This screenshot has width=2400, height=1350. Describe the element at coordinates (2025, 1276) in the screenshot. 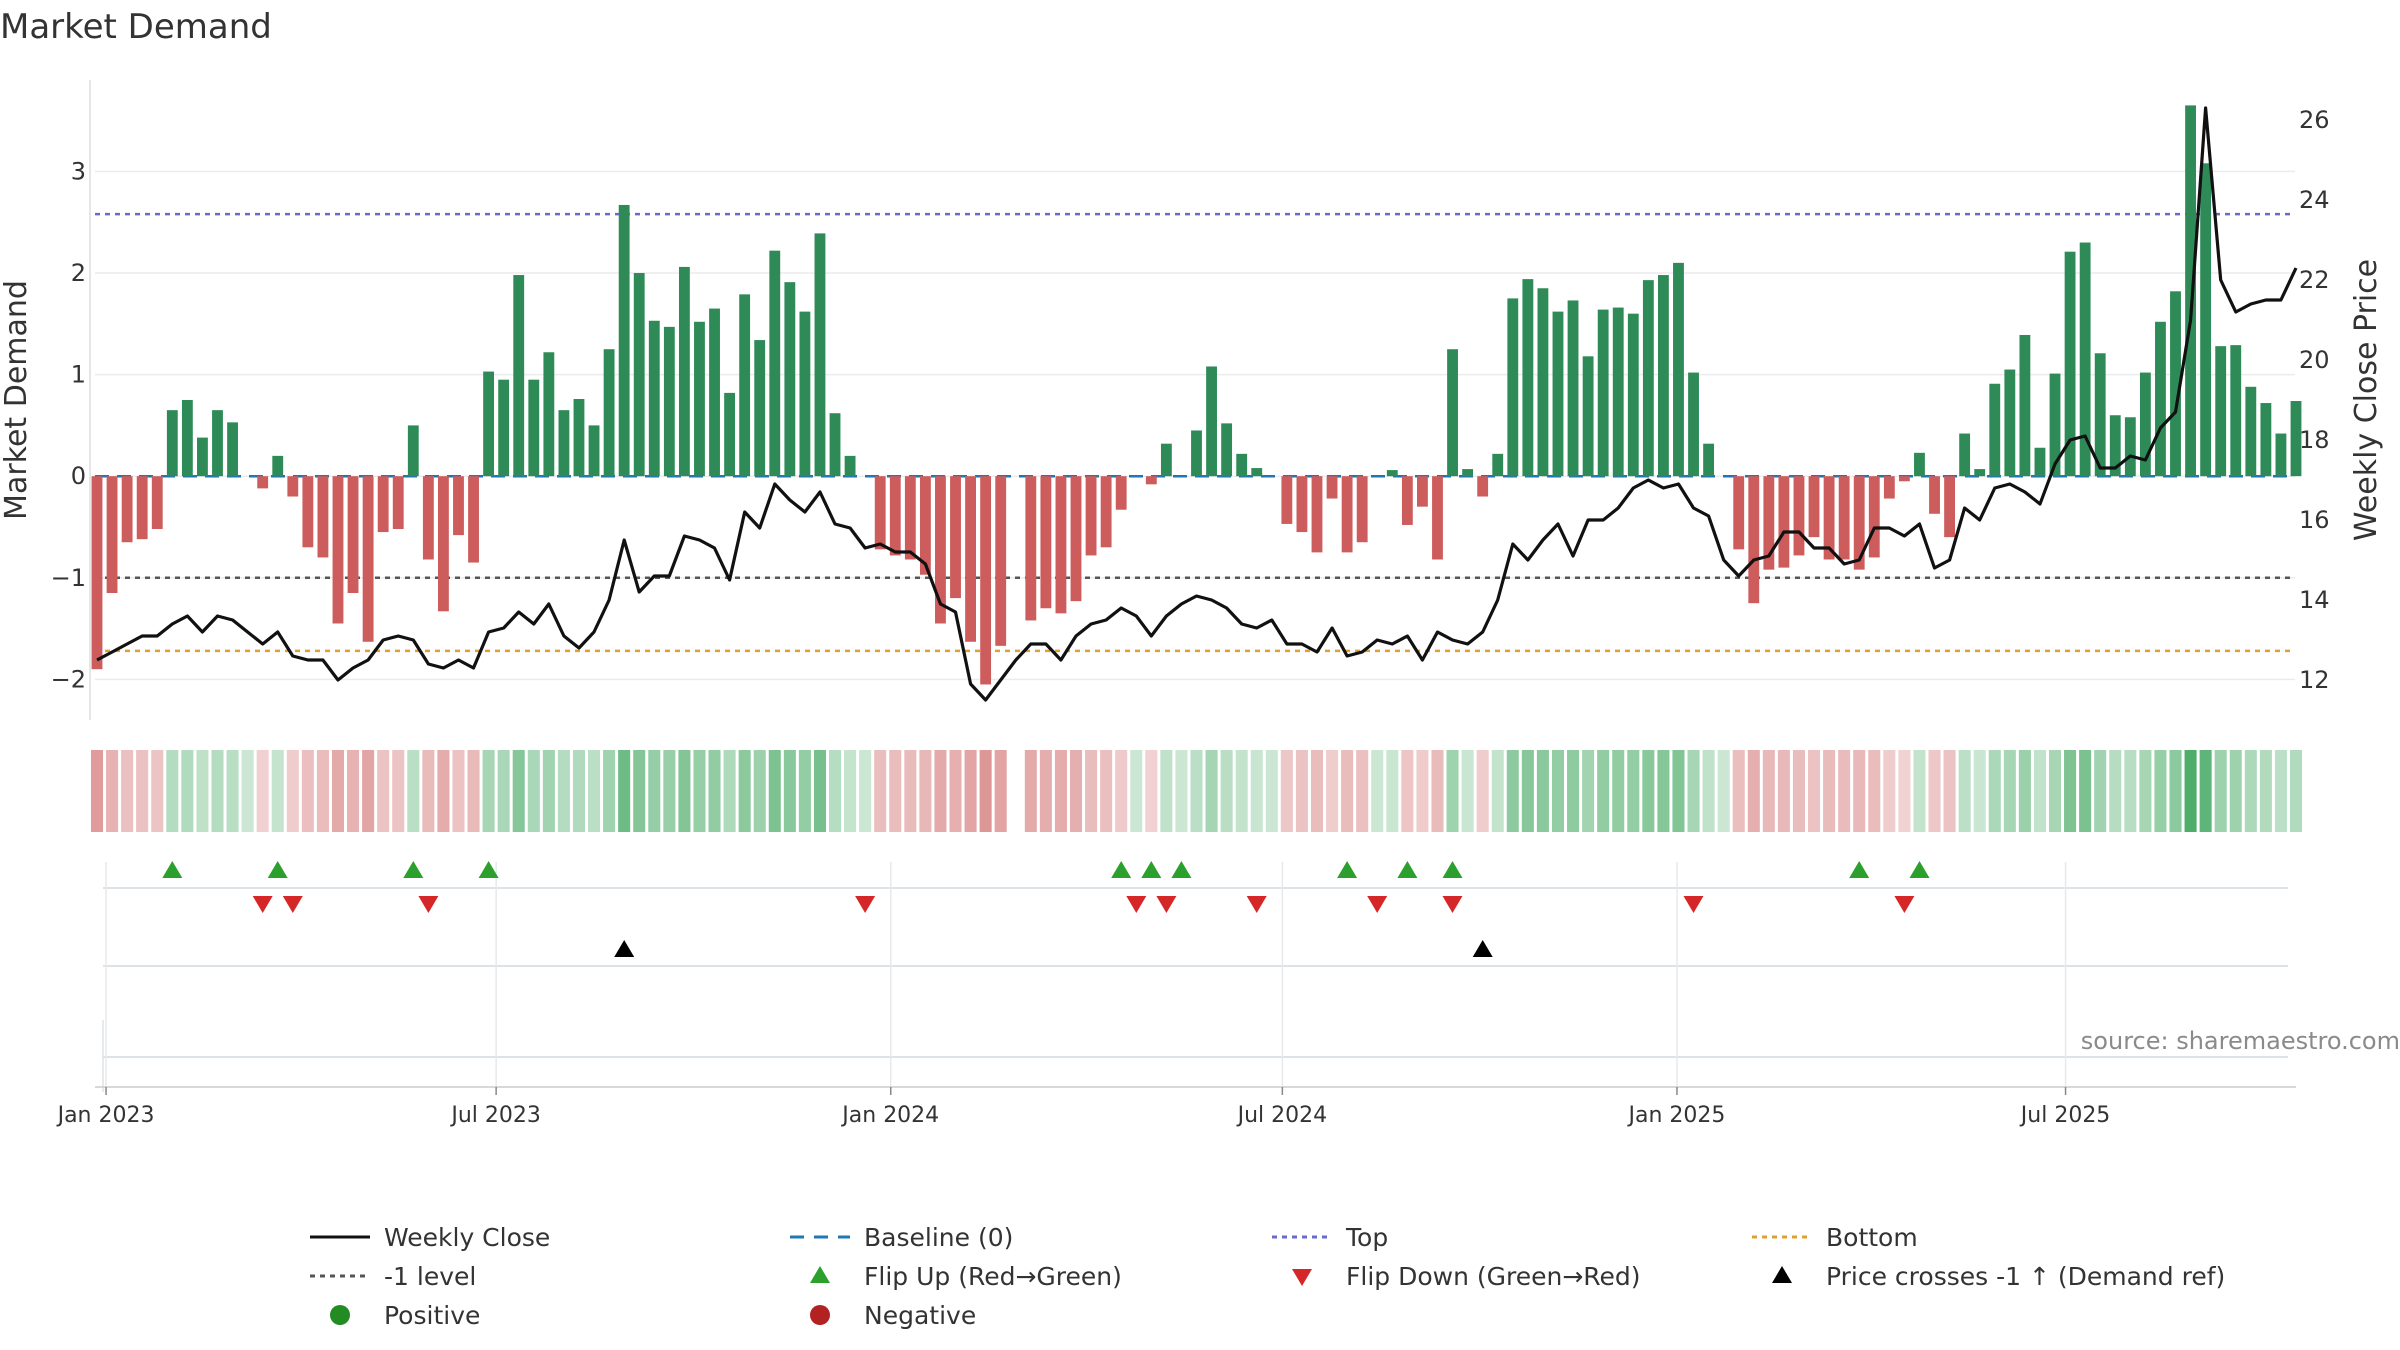

I see `legend-label-cross: Price crosses -1 ↑ (Demand ref)` at that location.